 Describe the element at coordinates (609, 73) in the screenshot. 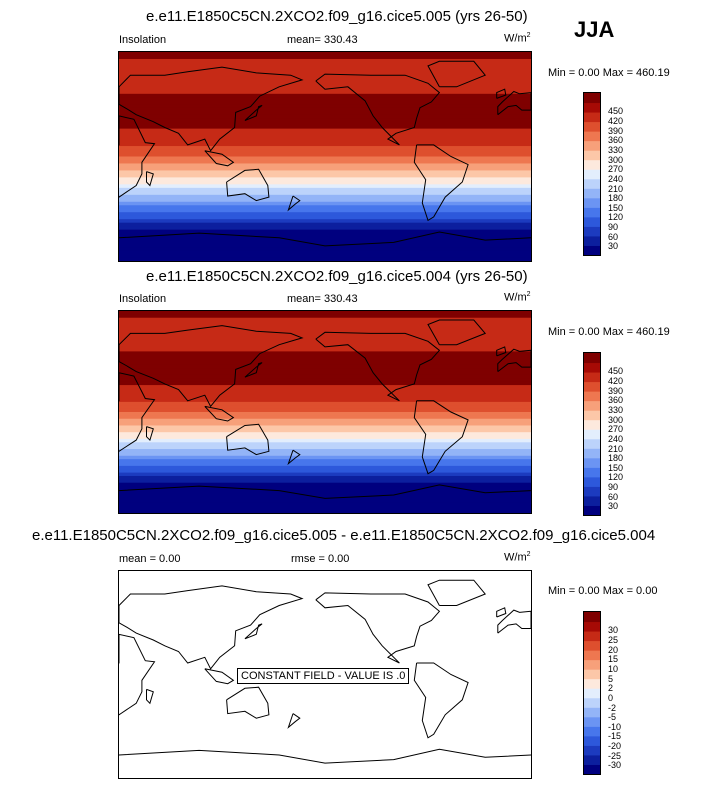

I see `panel1-minmax: Min = 0.00 Max = 460.19` at that location.